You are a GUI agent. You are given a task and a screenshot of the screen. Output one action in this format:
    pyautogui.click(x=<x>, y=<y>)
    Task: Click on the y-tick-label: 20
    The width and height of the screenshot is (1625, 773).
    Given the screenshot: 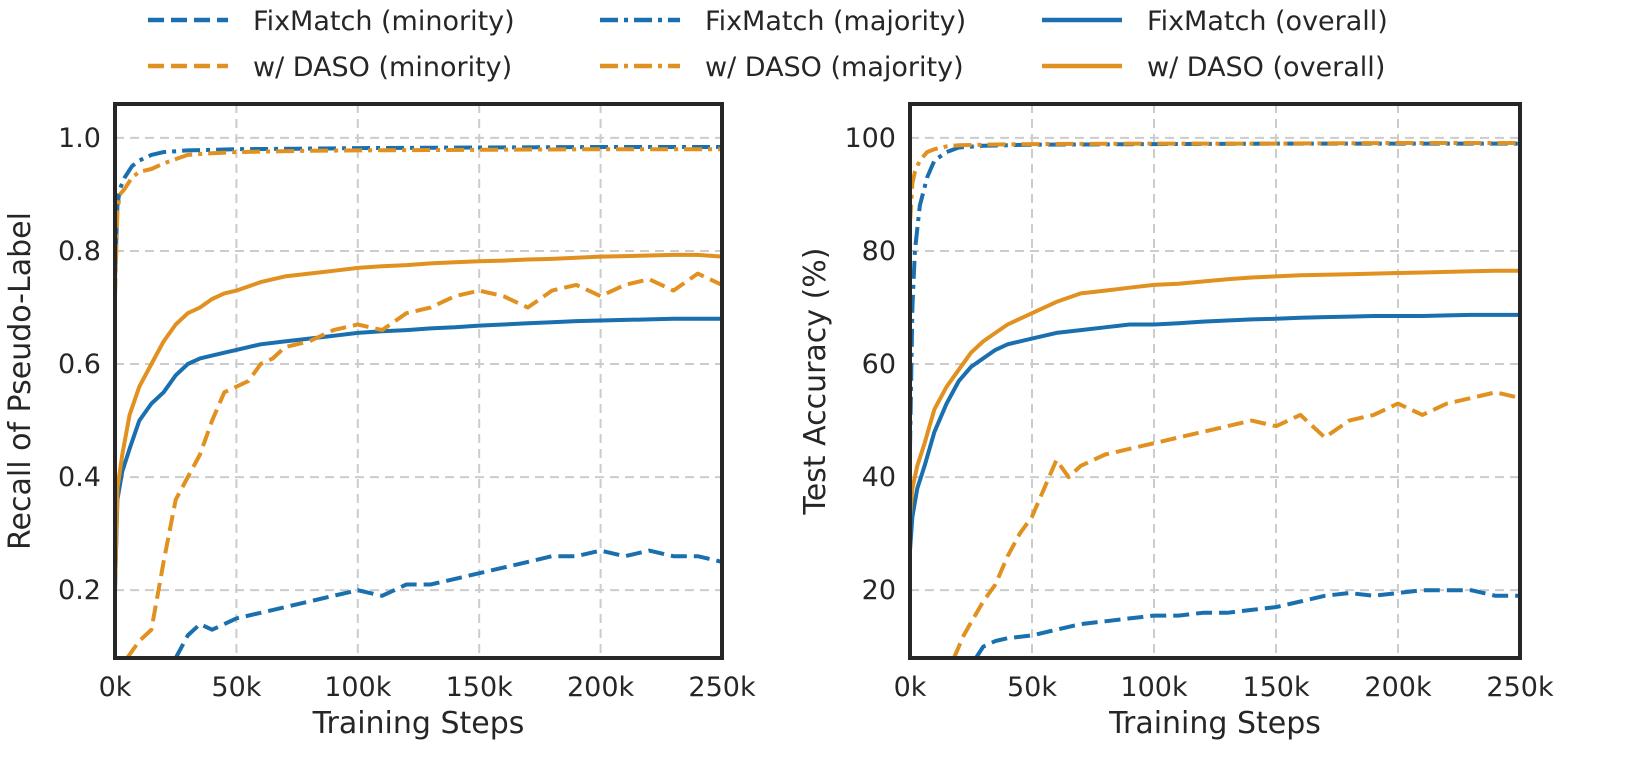 What is the action you would take?
    pyautogui.click(x=879, y=590)
    